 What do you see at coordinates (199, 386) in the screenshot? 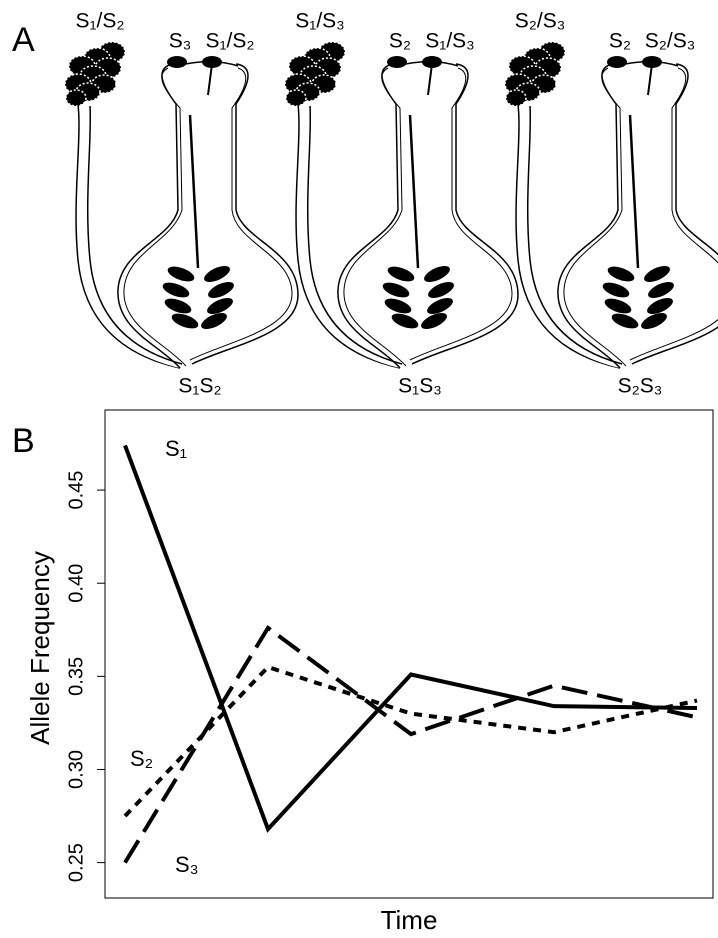
I see `genotype-label: S₁S₂` at bounding box center [199, 386].